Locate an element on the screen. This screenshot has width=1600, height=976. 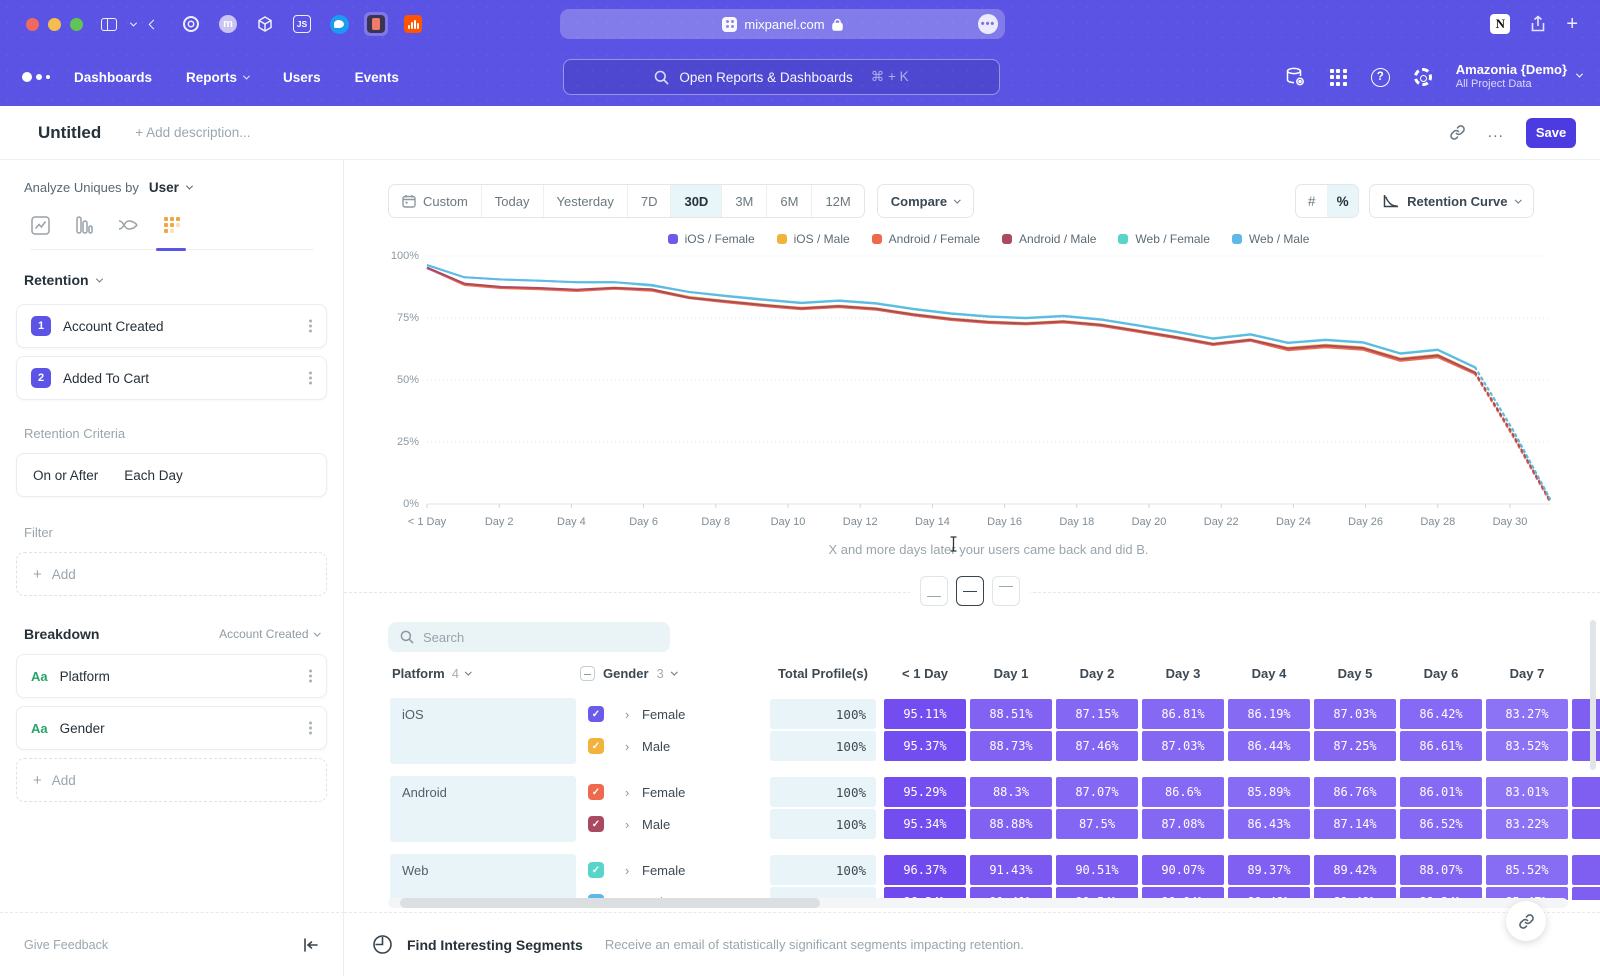
nav-item-events: Events is located at coordinates (376, 77).